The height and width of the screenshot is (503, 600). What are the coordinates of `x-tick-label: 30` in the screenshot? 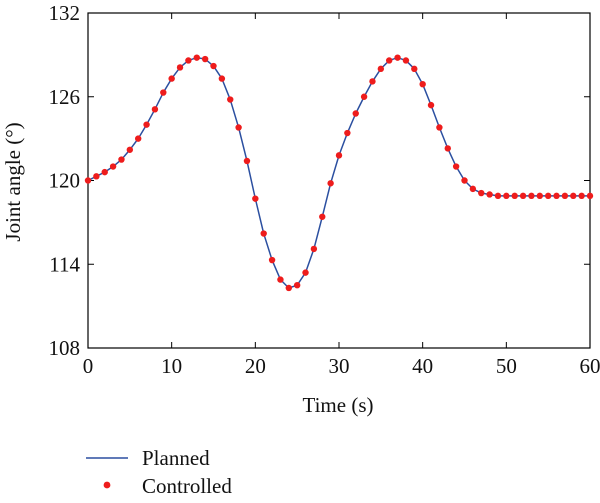 It's located at (339, 366).